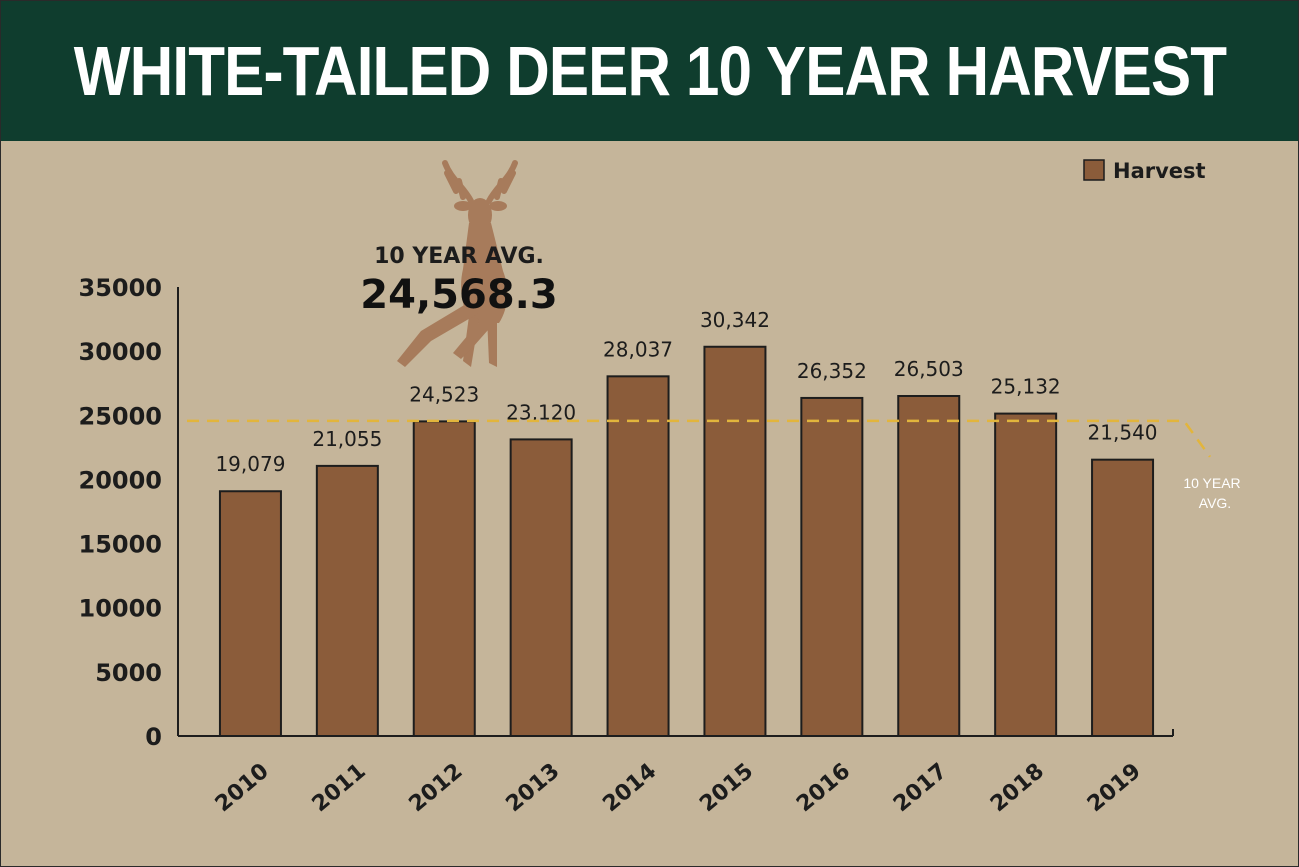 This screenshot has width=1299, height=867. Describe the element at coordinates (444, 394) in the screenshot. I see `data-label: 24,523` at that location.